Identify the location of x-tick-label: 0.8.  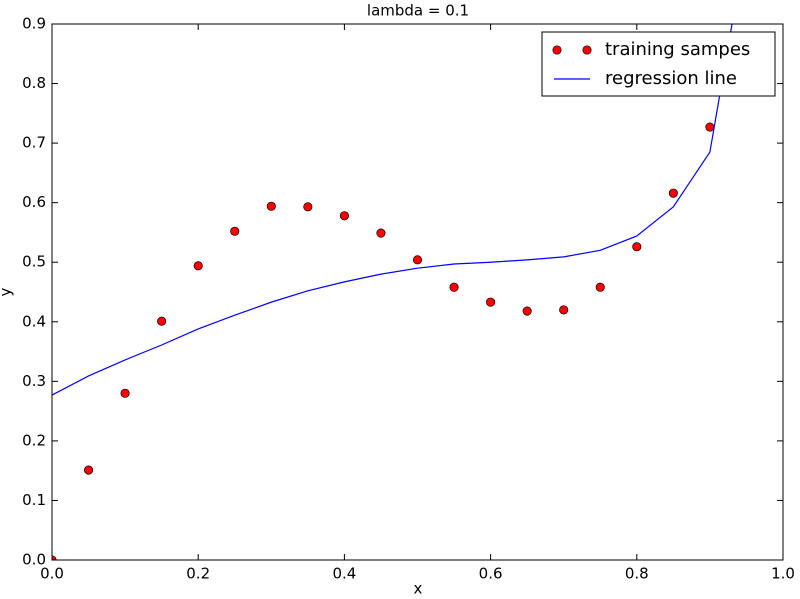
(637, 574).